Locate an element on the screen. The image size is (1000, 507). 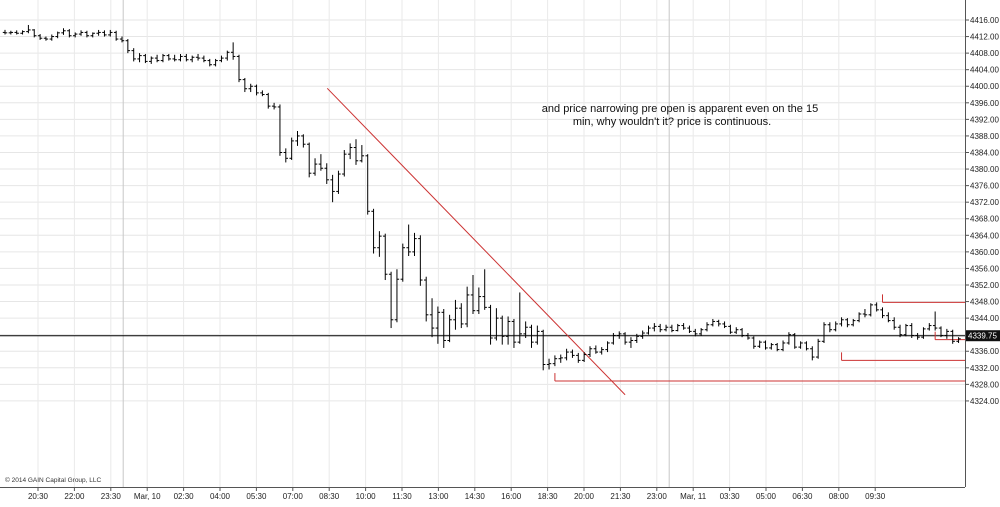
y-tick-label: 4368.00 is located at coordinates (984, 219).